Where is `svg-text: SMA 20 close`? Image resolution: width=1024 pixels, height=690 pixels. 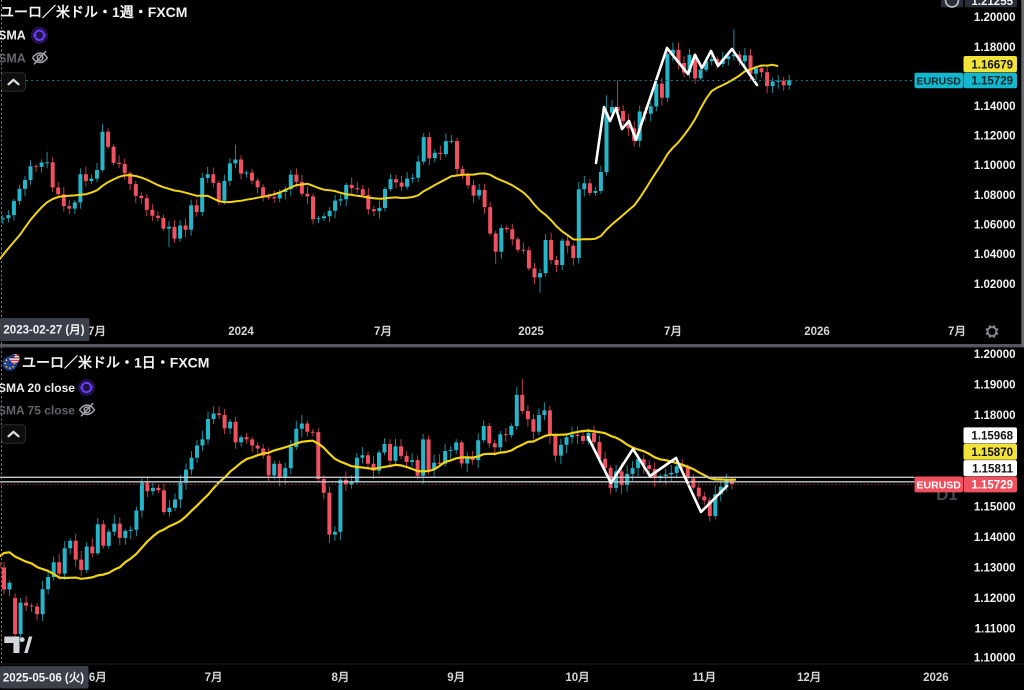
svg-text: SMA 20 close is located at coordinates (37, 388).